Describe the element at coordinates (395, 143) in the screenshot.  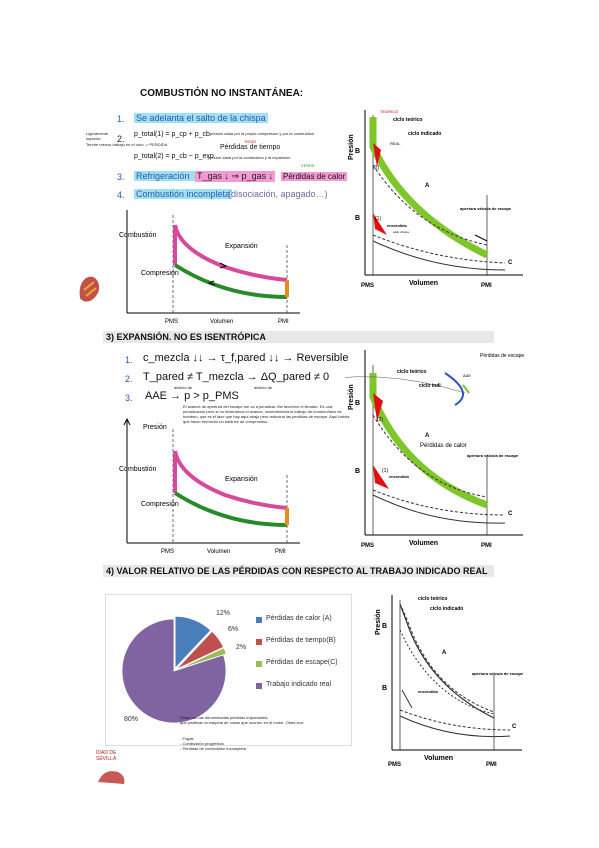
I see `ind1-real: REAL` at that location.